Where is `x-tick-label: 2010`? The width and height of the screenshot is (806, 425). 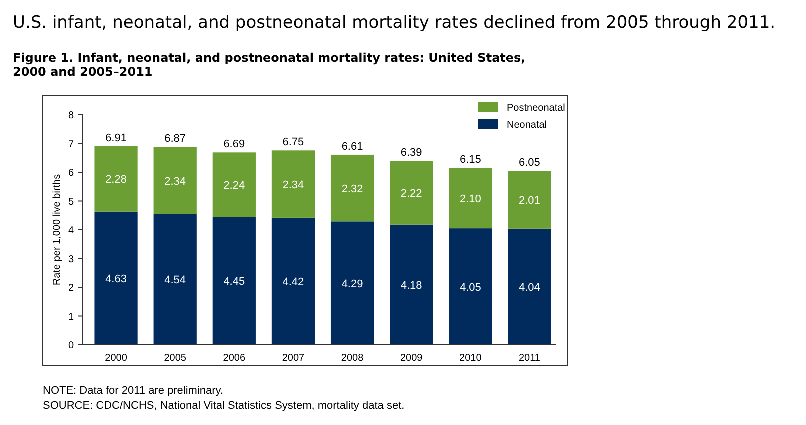 x-tick-label: 2010 is located at coordinates (471, 358).